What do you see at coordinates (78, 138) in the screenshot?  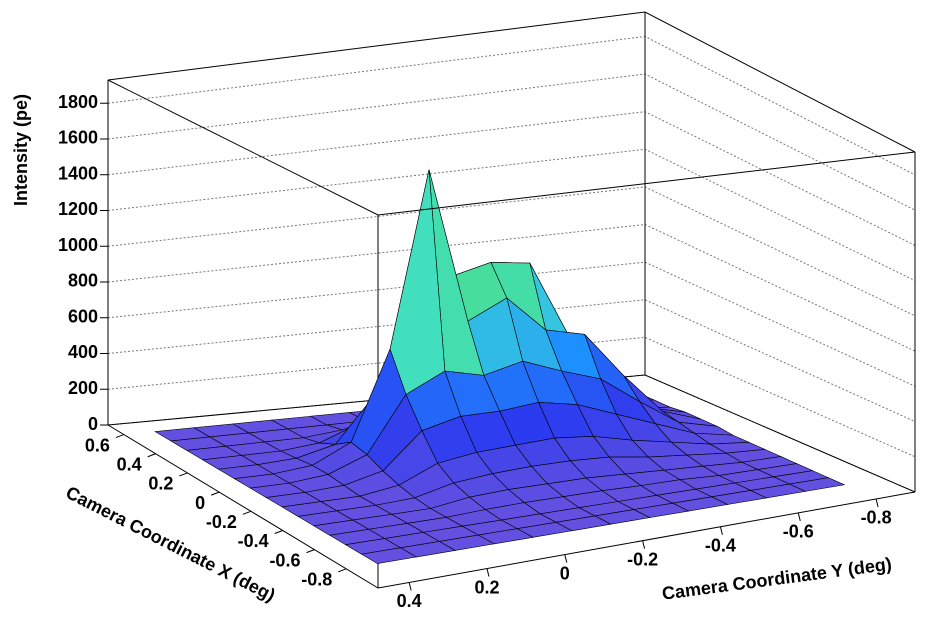 I see `z-tick-label: 1600` at bounding box center [78, 138].